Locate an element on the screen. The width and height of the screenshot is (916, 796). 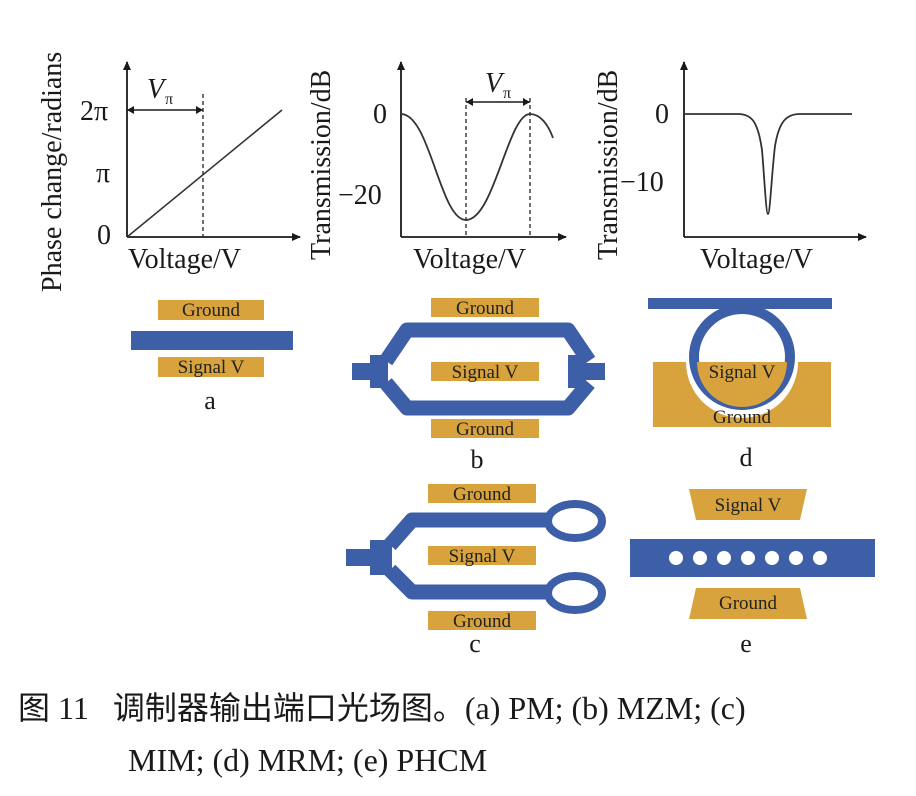
device-d-signal-label: Signal V is located at coordinates (742, 372).